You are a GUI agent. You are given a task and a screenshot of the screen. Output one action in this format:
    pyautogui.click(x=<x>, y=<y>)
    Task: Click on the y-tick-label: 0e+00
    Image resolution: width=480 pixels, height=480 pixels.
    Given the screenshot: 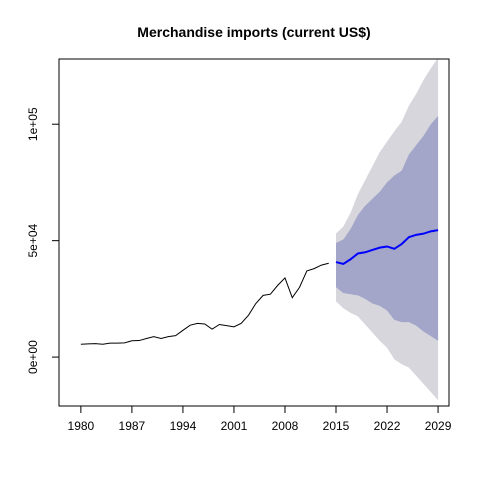 What is the action you would take?
    pyautogui.click(x=33, y=357)
    